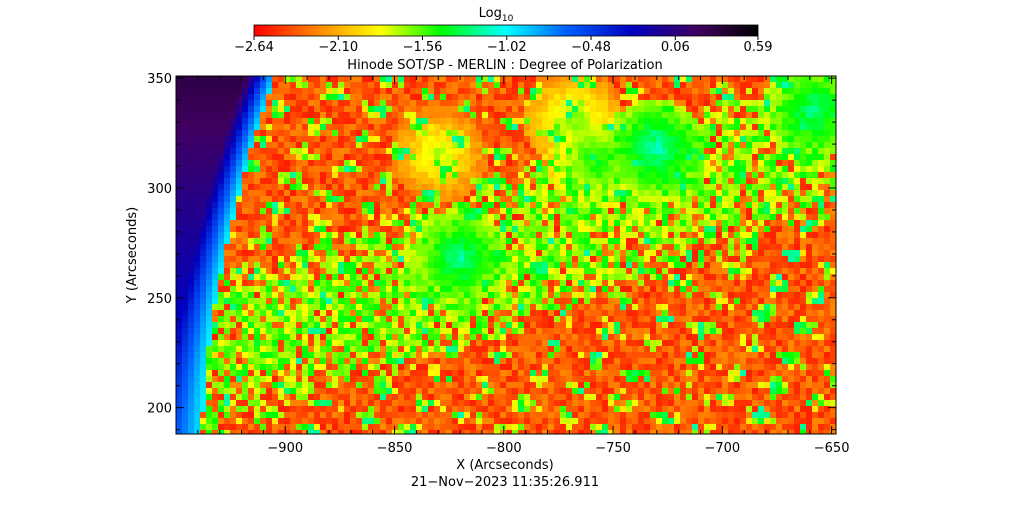 This screenshot has width=1010, height=512. I want to click on y-tick-label: 300, so click(159, 189).